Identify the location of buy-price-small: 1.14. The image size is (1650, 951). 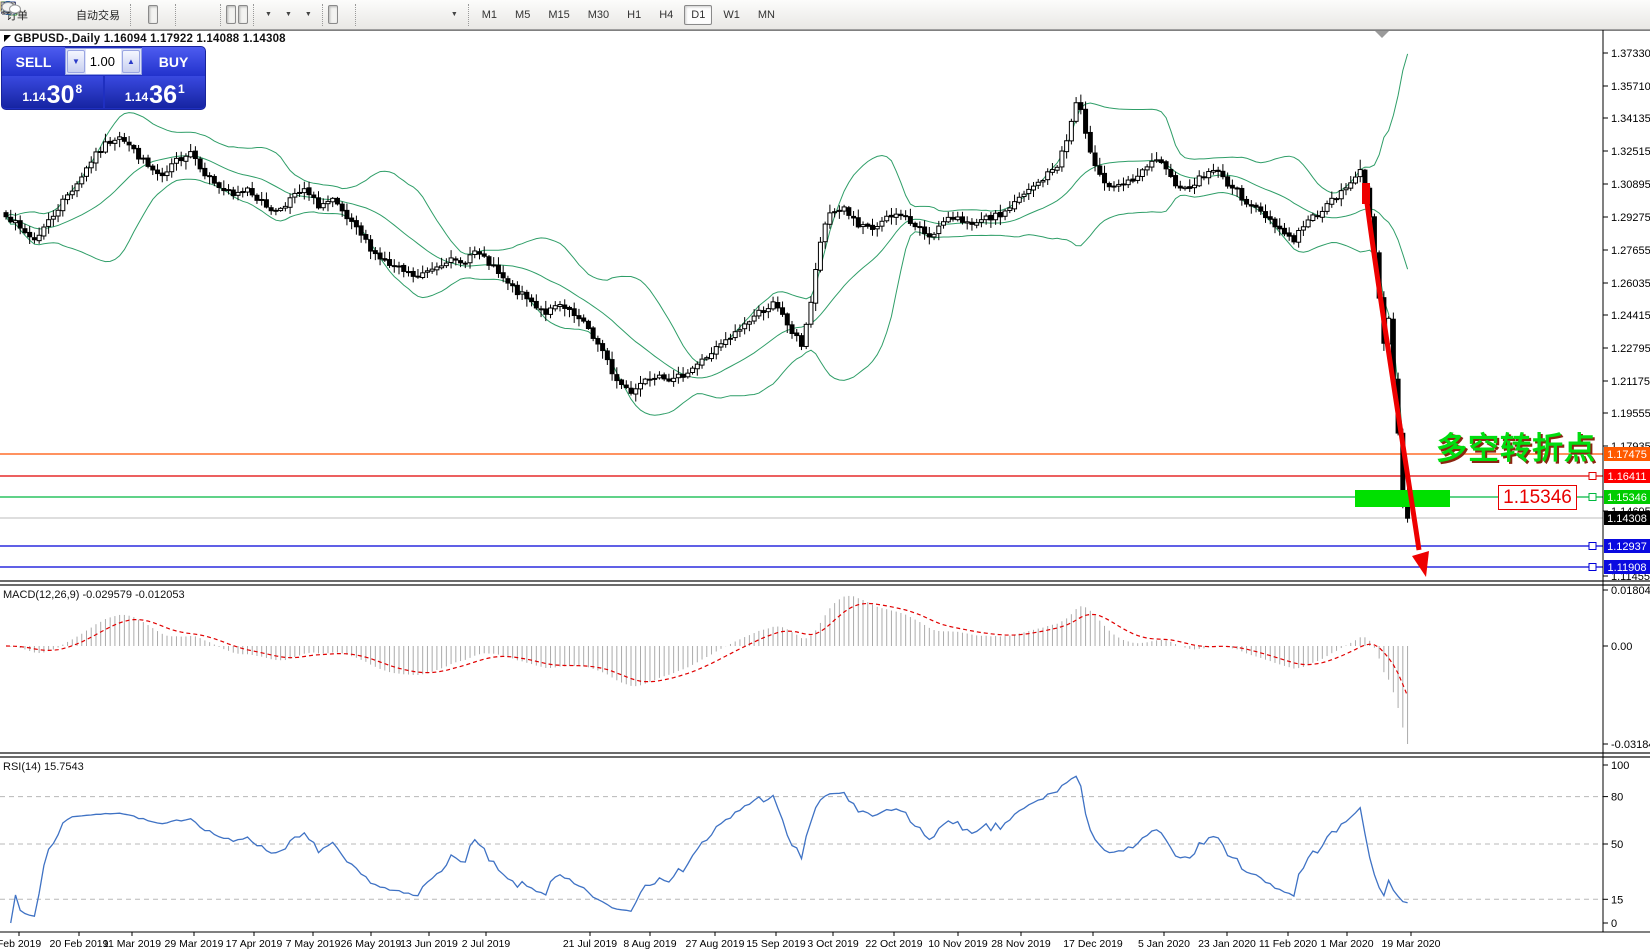
(136, 97).